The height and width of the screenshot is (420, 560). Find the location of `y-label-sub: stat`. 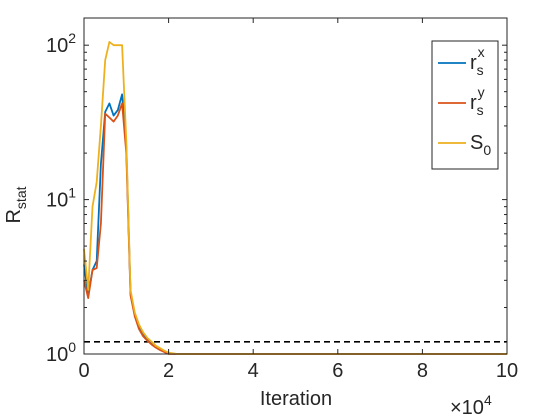

y-label-sub: stat is located at coordinates (21, 197).